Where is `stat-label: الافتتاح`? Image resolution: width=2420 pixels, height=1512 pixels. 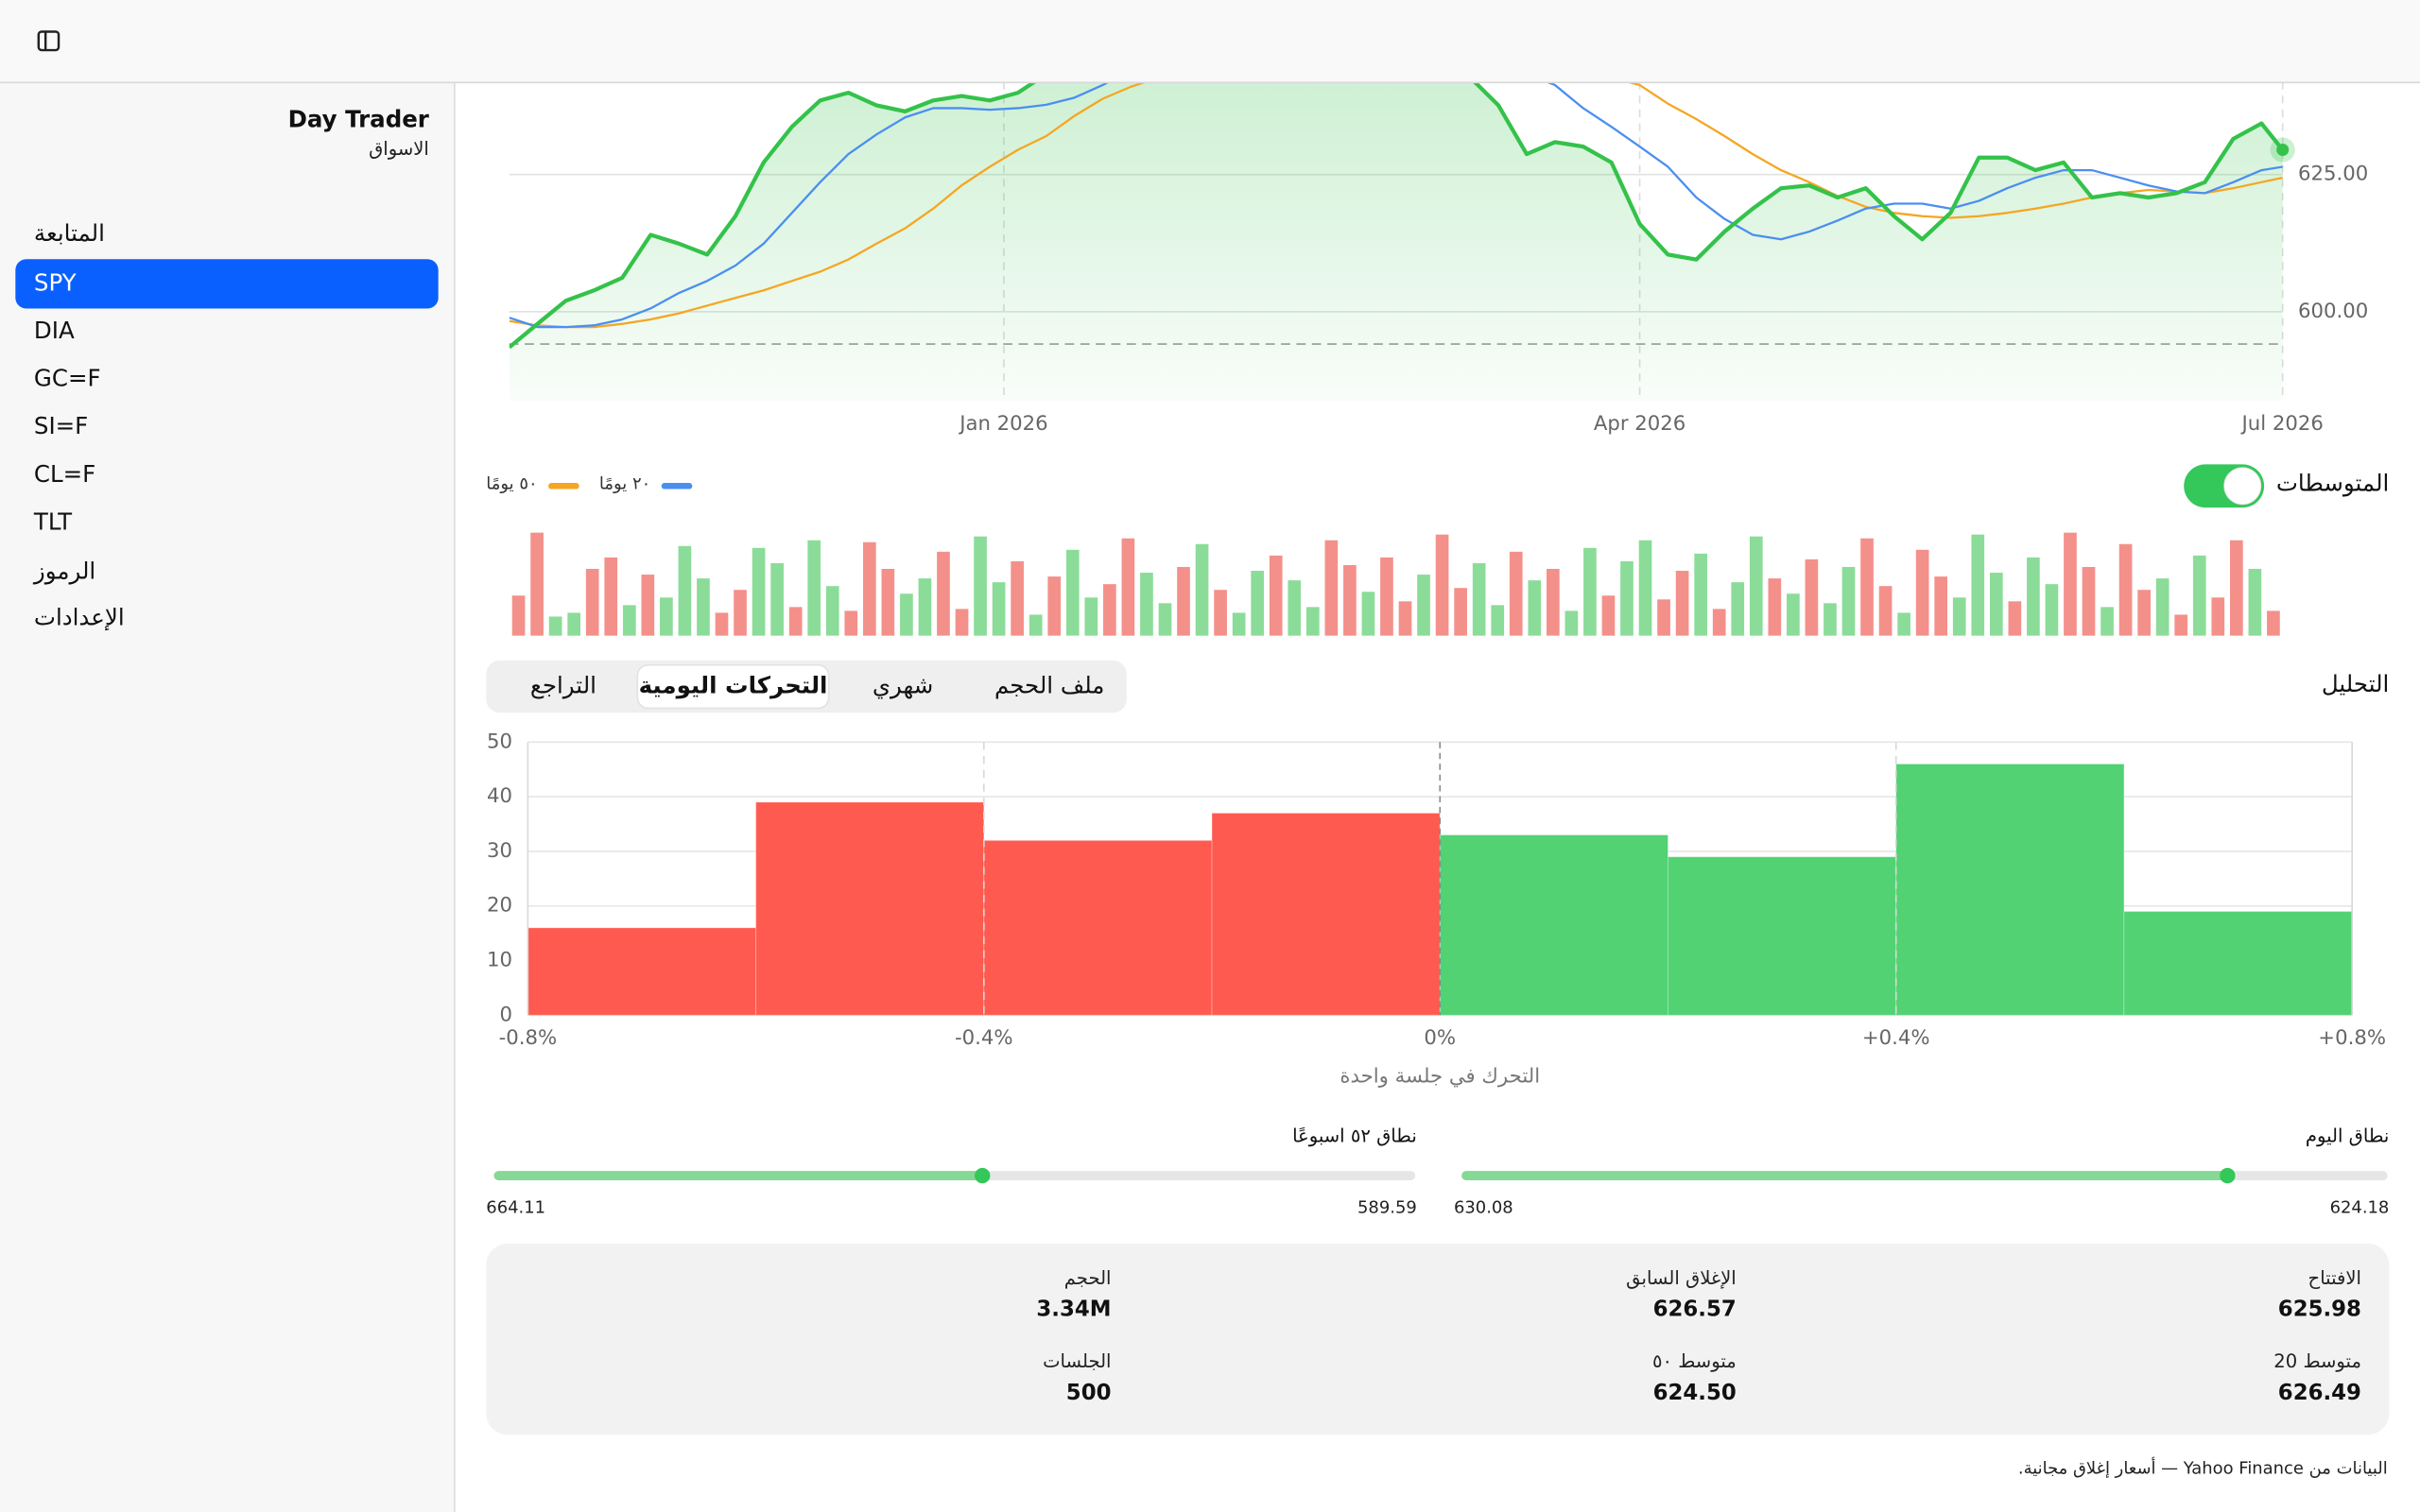
stat-label: الافتتاح is located at coordinates (2334, 1278).